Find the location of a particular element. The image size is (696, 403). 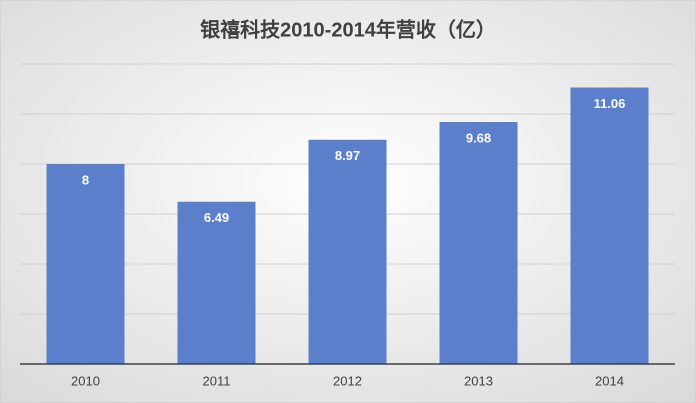

x-tick-label: 2012 is located at coordinates (347, 380).